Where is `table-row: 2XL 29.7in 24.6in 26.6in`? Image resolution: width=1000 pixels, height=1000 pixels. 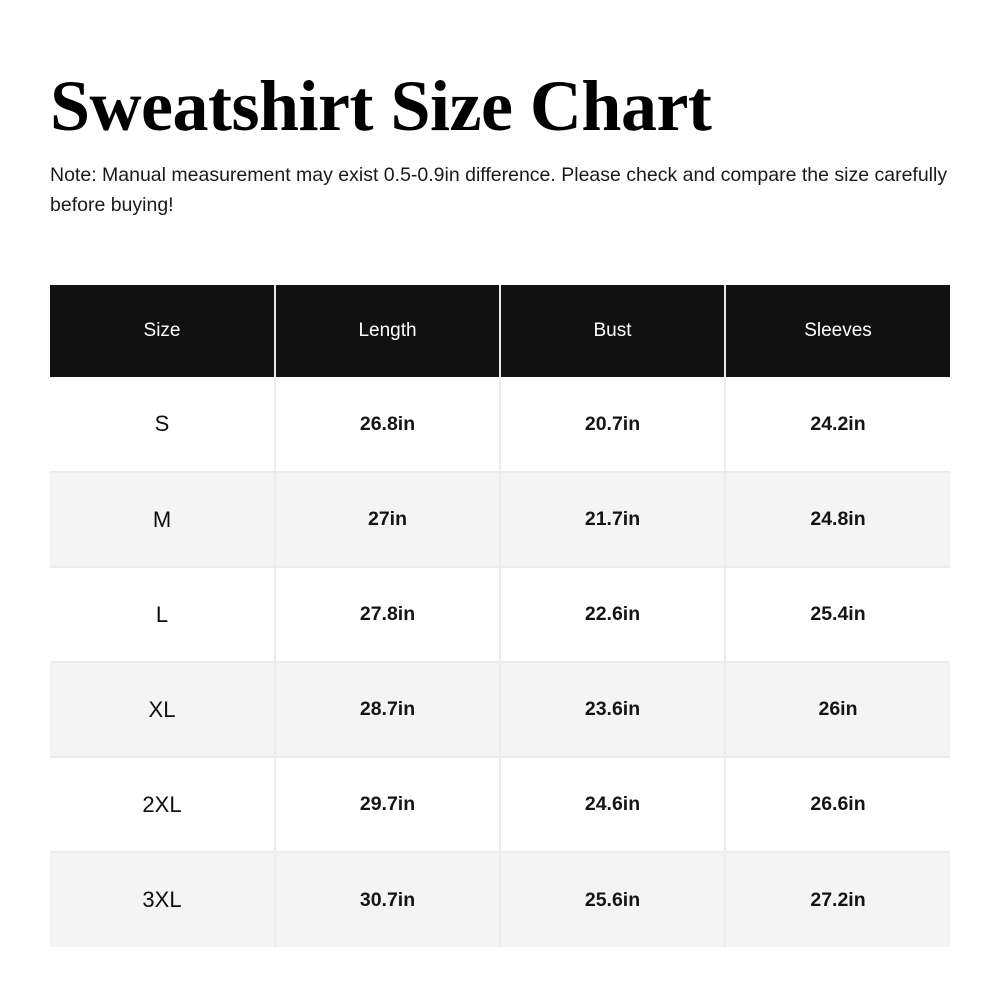 table-row: 2XL 29.7in 24.6in 26.6in is located at coordinates (500, 805).